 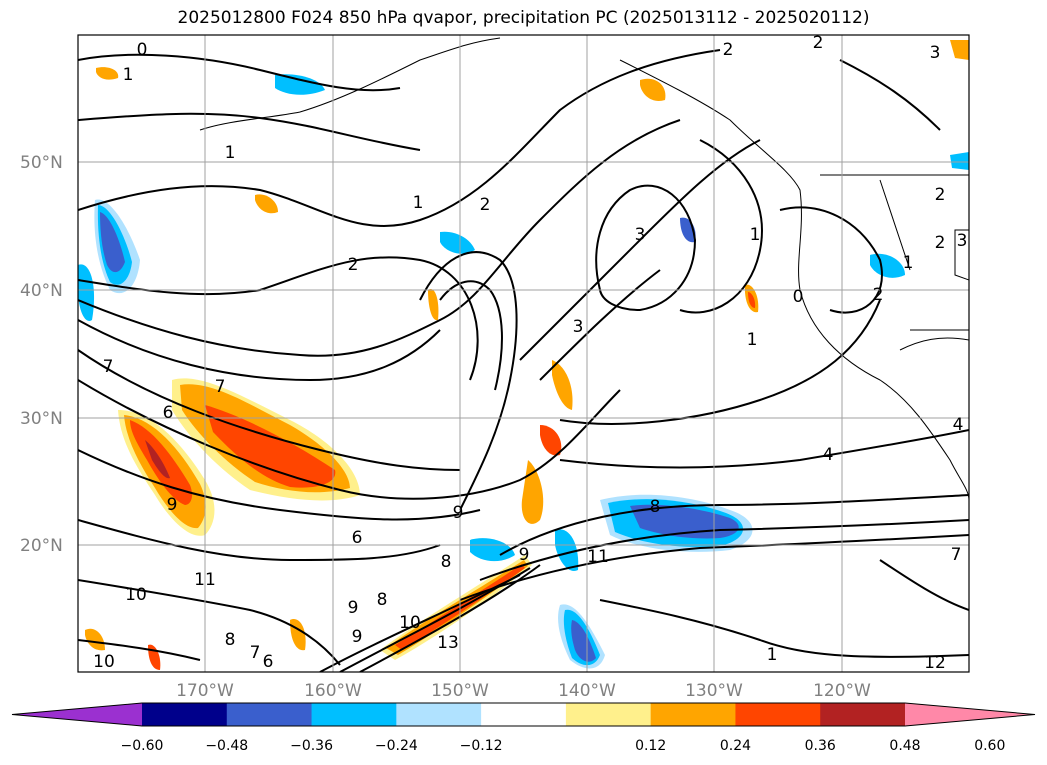 I want to click on contour-label: 0, so click(x=798, y=297).